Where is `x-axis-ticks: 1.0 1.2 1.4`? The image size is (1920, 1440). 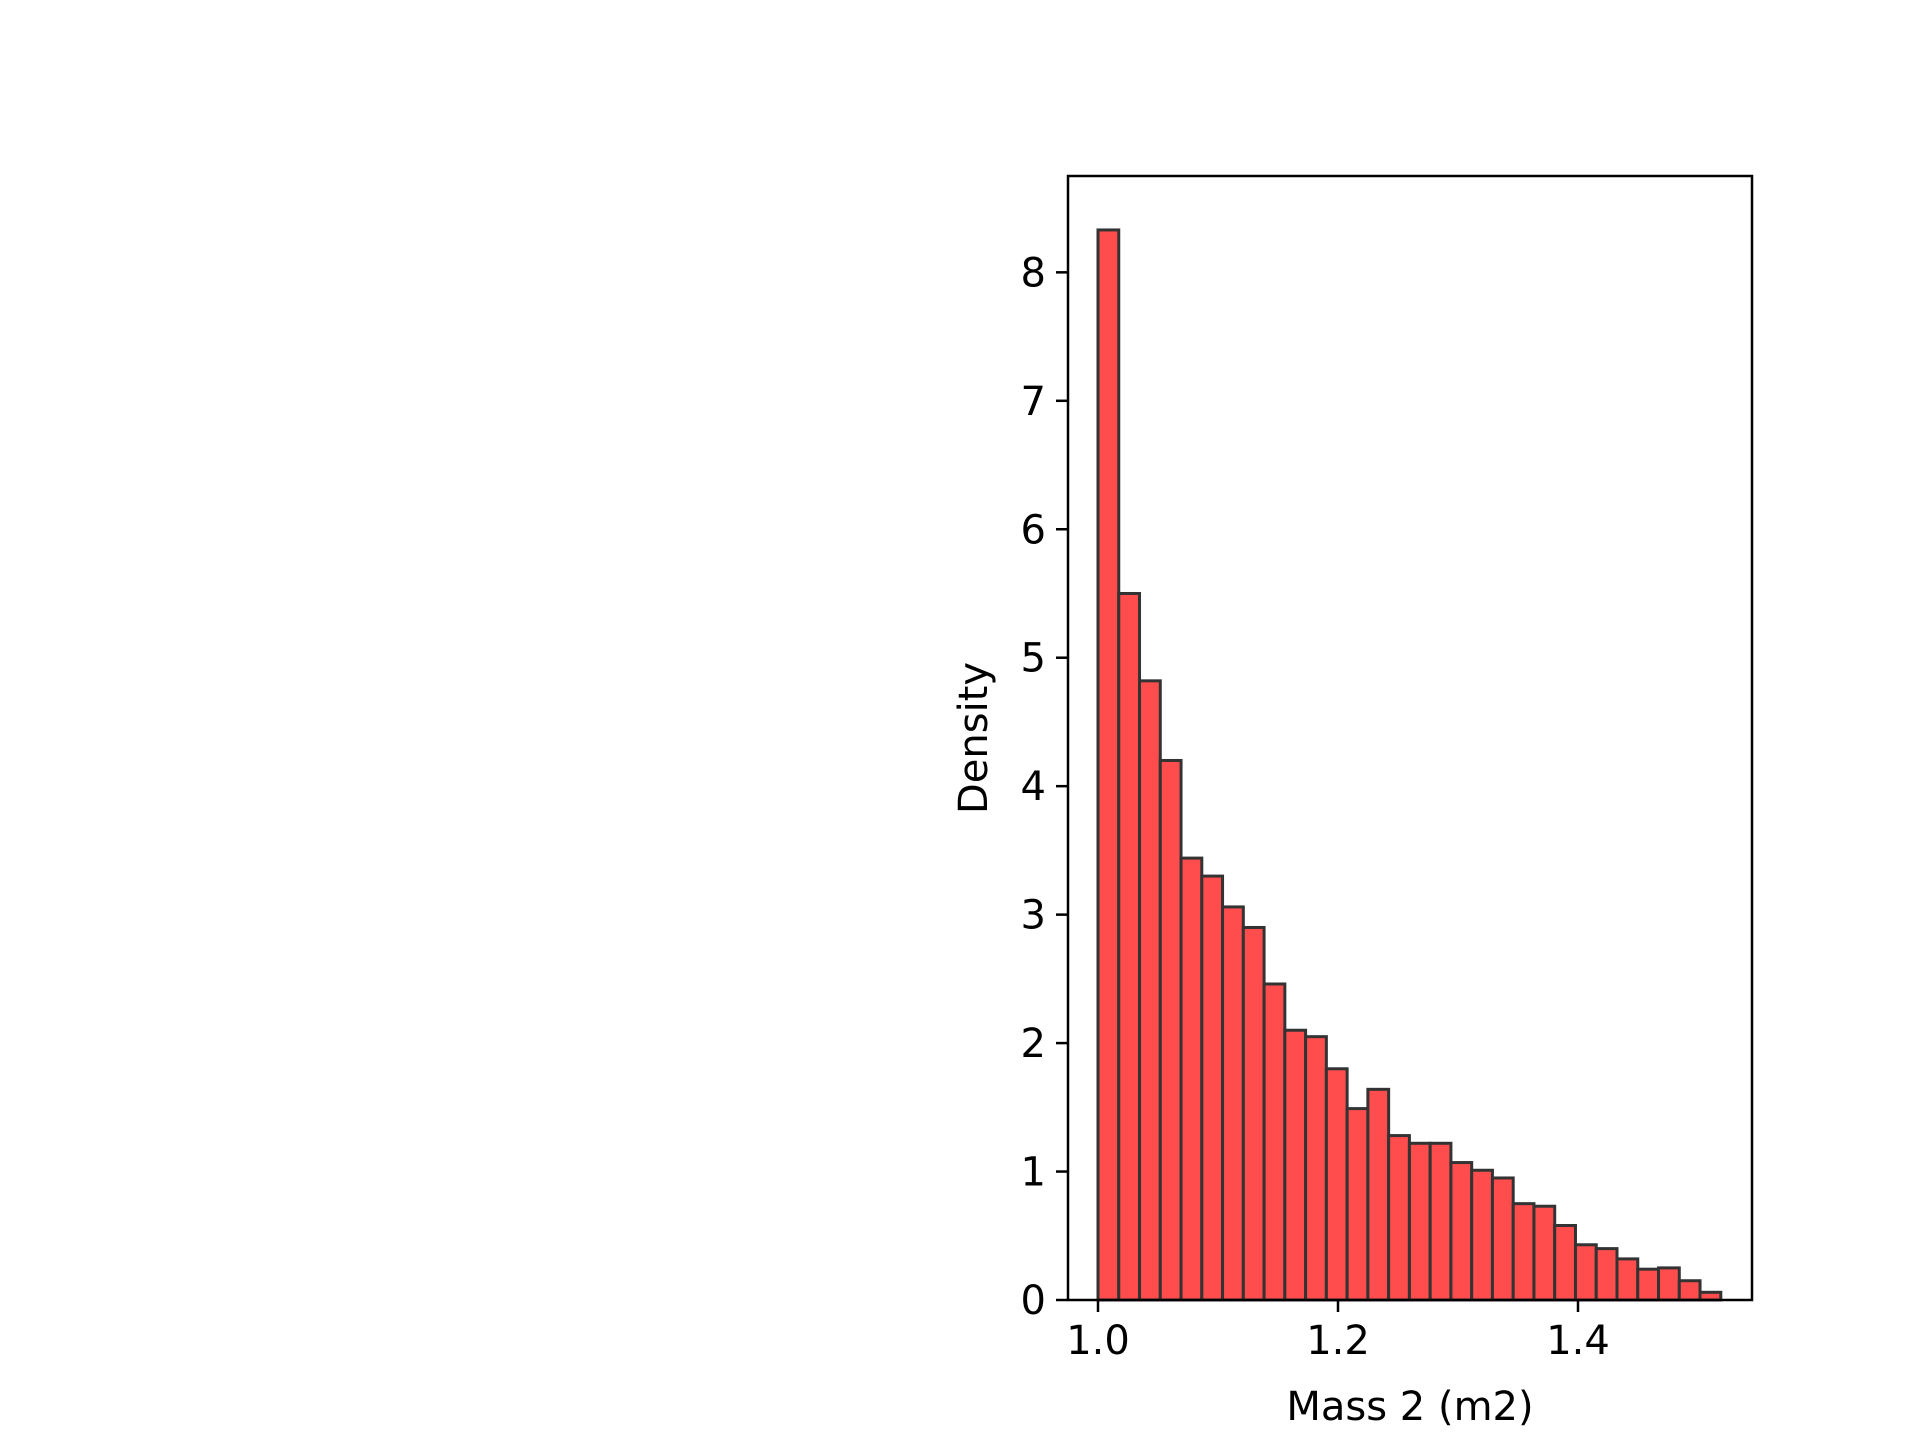
x-axis-ticks: 1.0 1.2 1.4 is located at coordinates (1338, 1332).